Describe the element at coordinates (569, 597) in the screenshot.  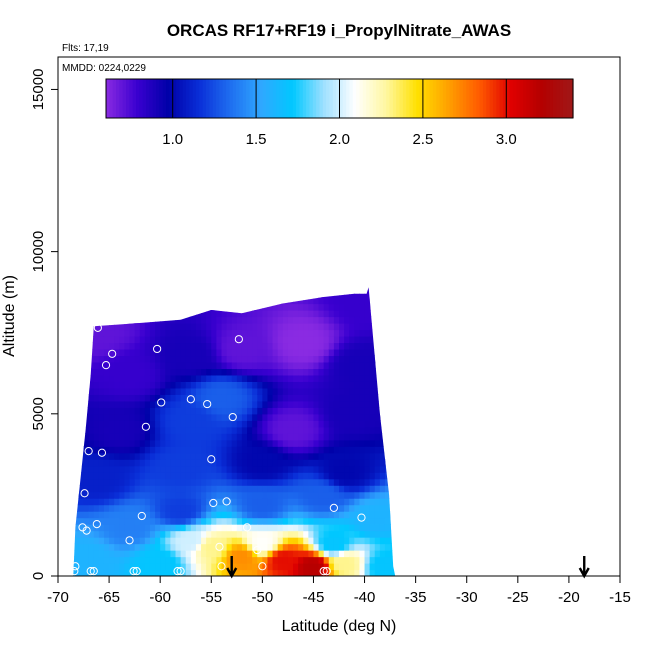
I see `x-tick-label: -20` at that location.